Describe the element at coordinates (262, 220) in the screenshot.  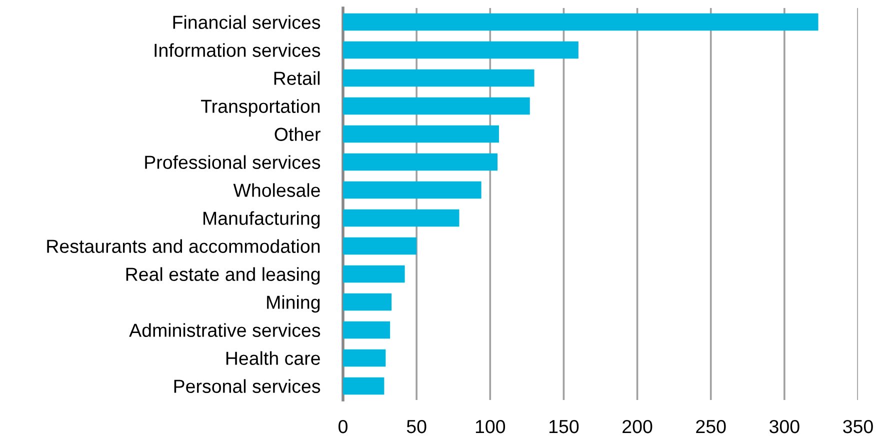
I see `y-tick-label: Manufacturing` at that location.